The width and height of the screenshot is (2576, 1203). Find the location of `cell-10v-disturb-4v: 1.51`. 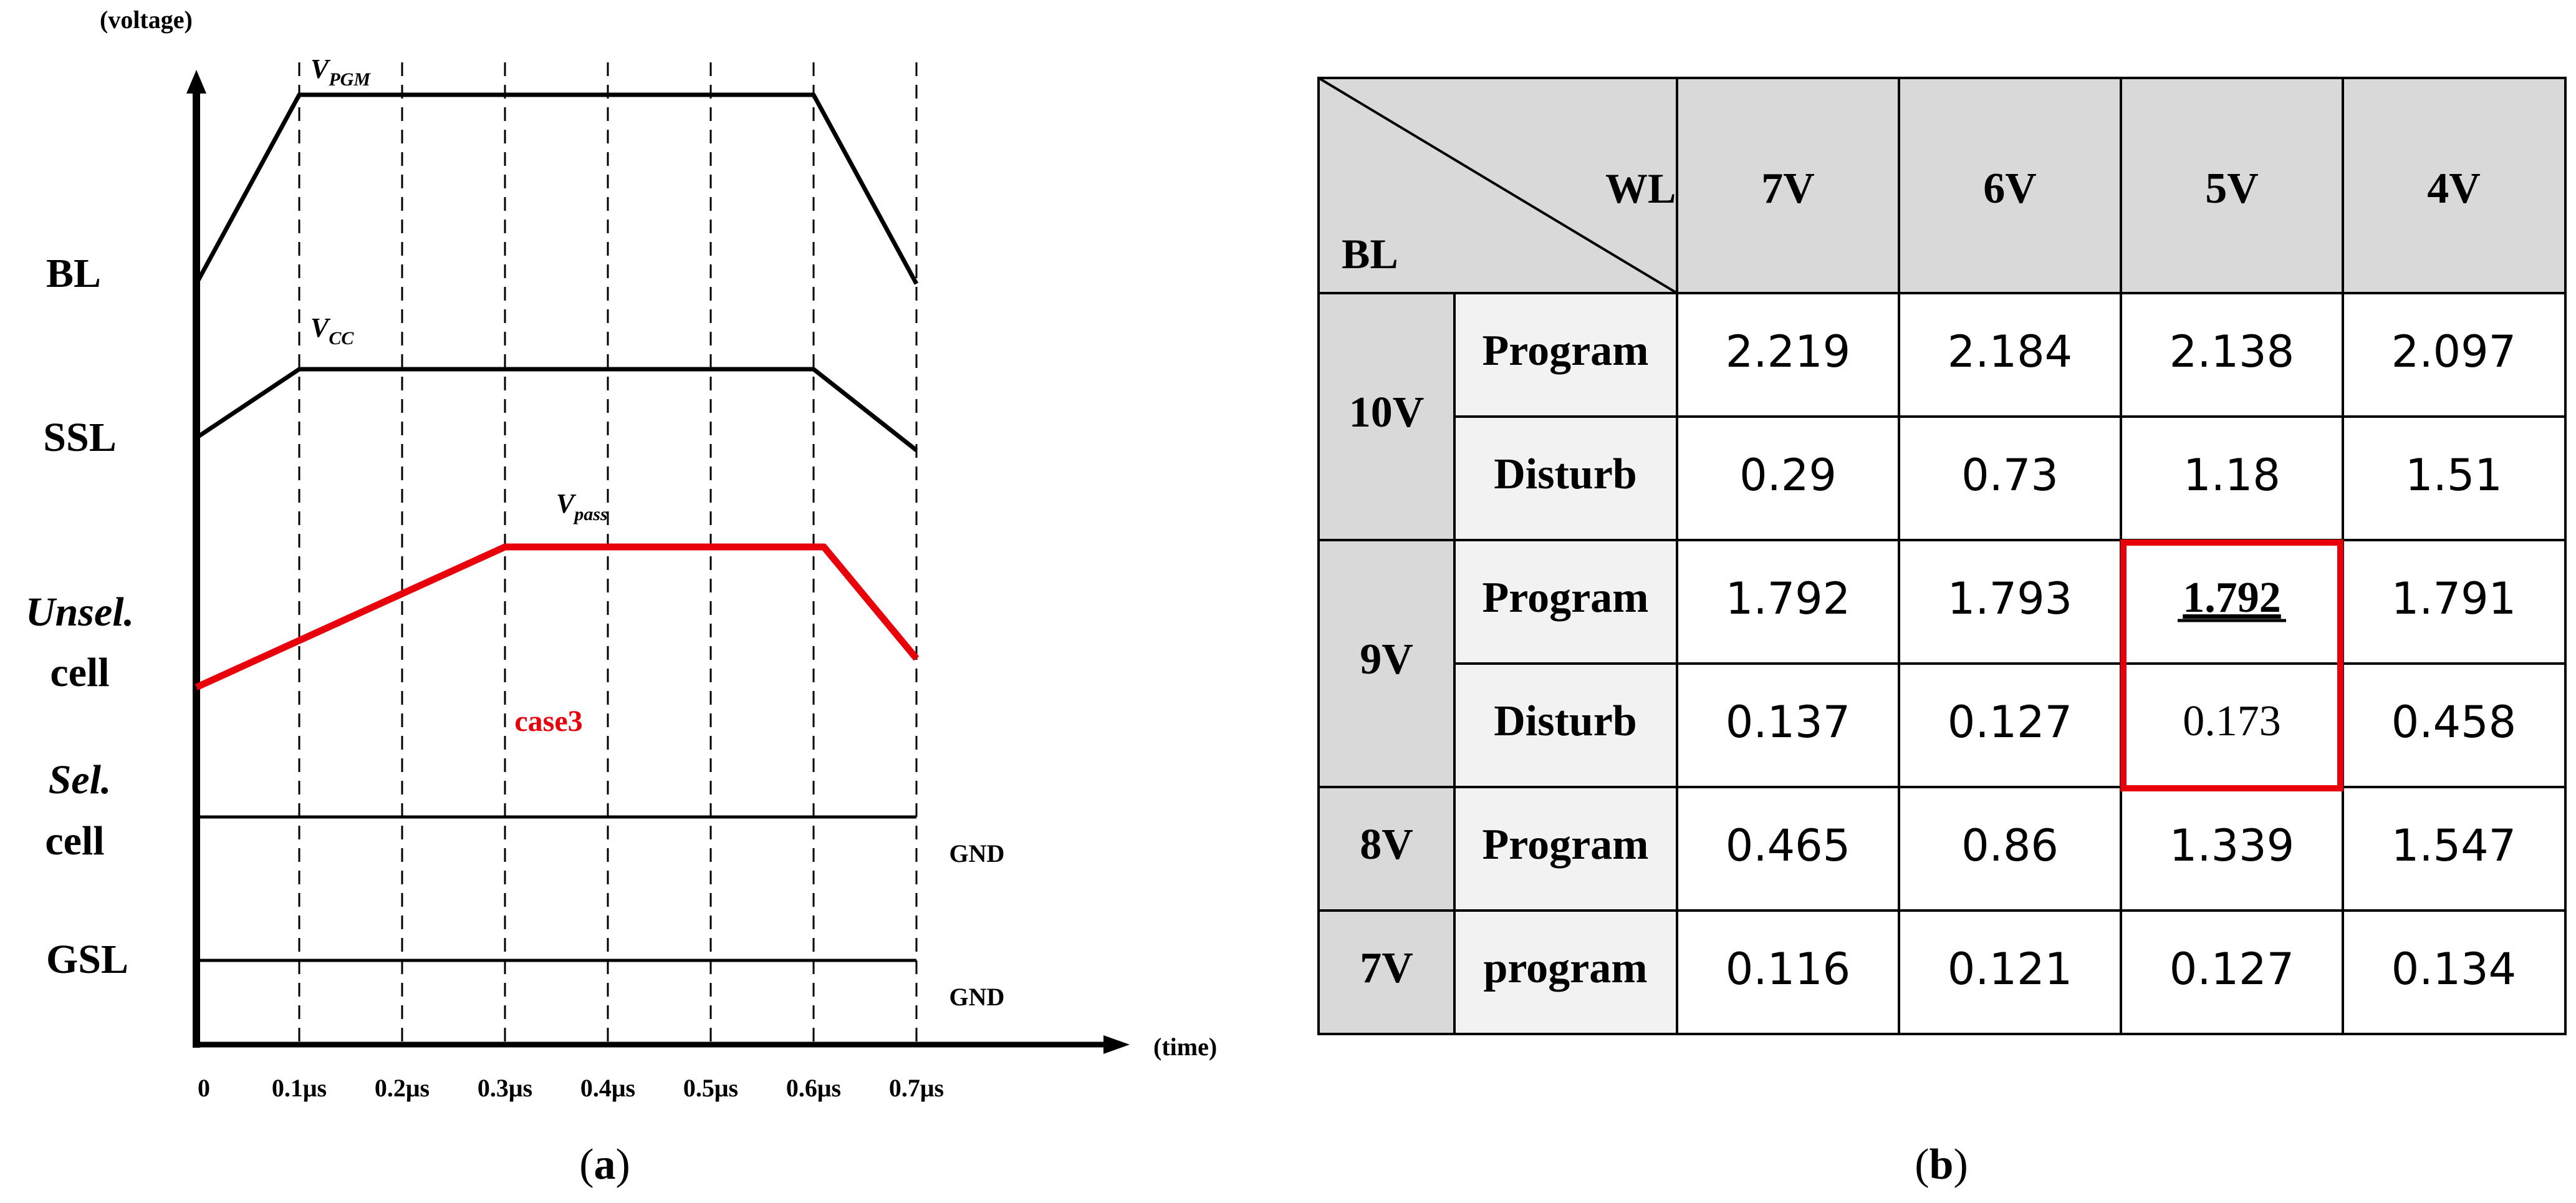

cell-10v-disturb-4v: 1.51 is located at coordinates (2453, 475).